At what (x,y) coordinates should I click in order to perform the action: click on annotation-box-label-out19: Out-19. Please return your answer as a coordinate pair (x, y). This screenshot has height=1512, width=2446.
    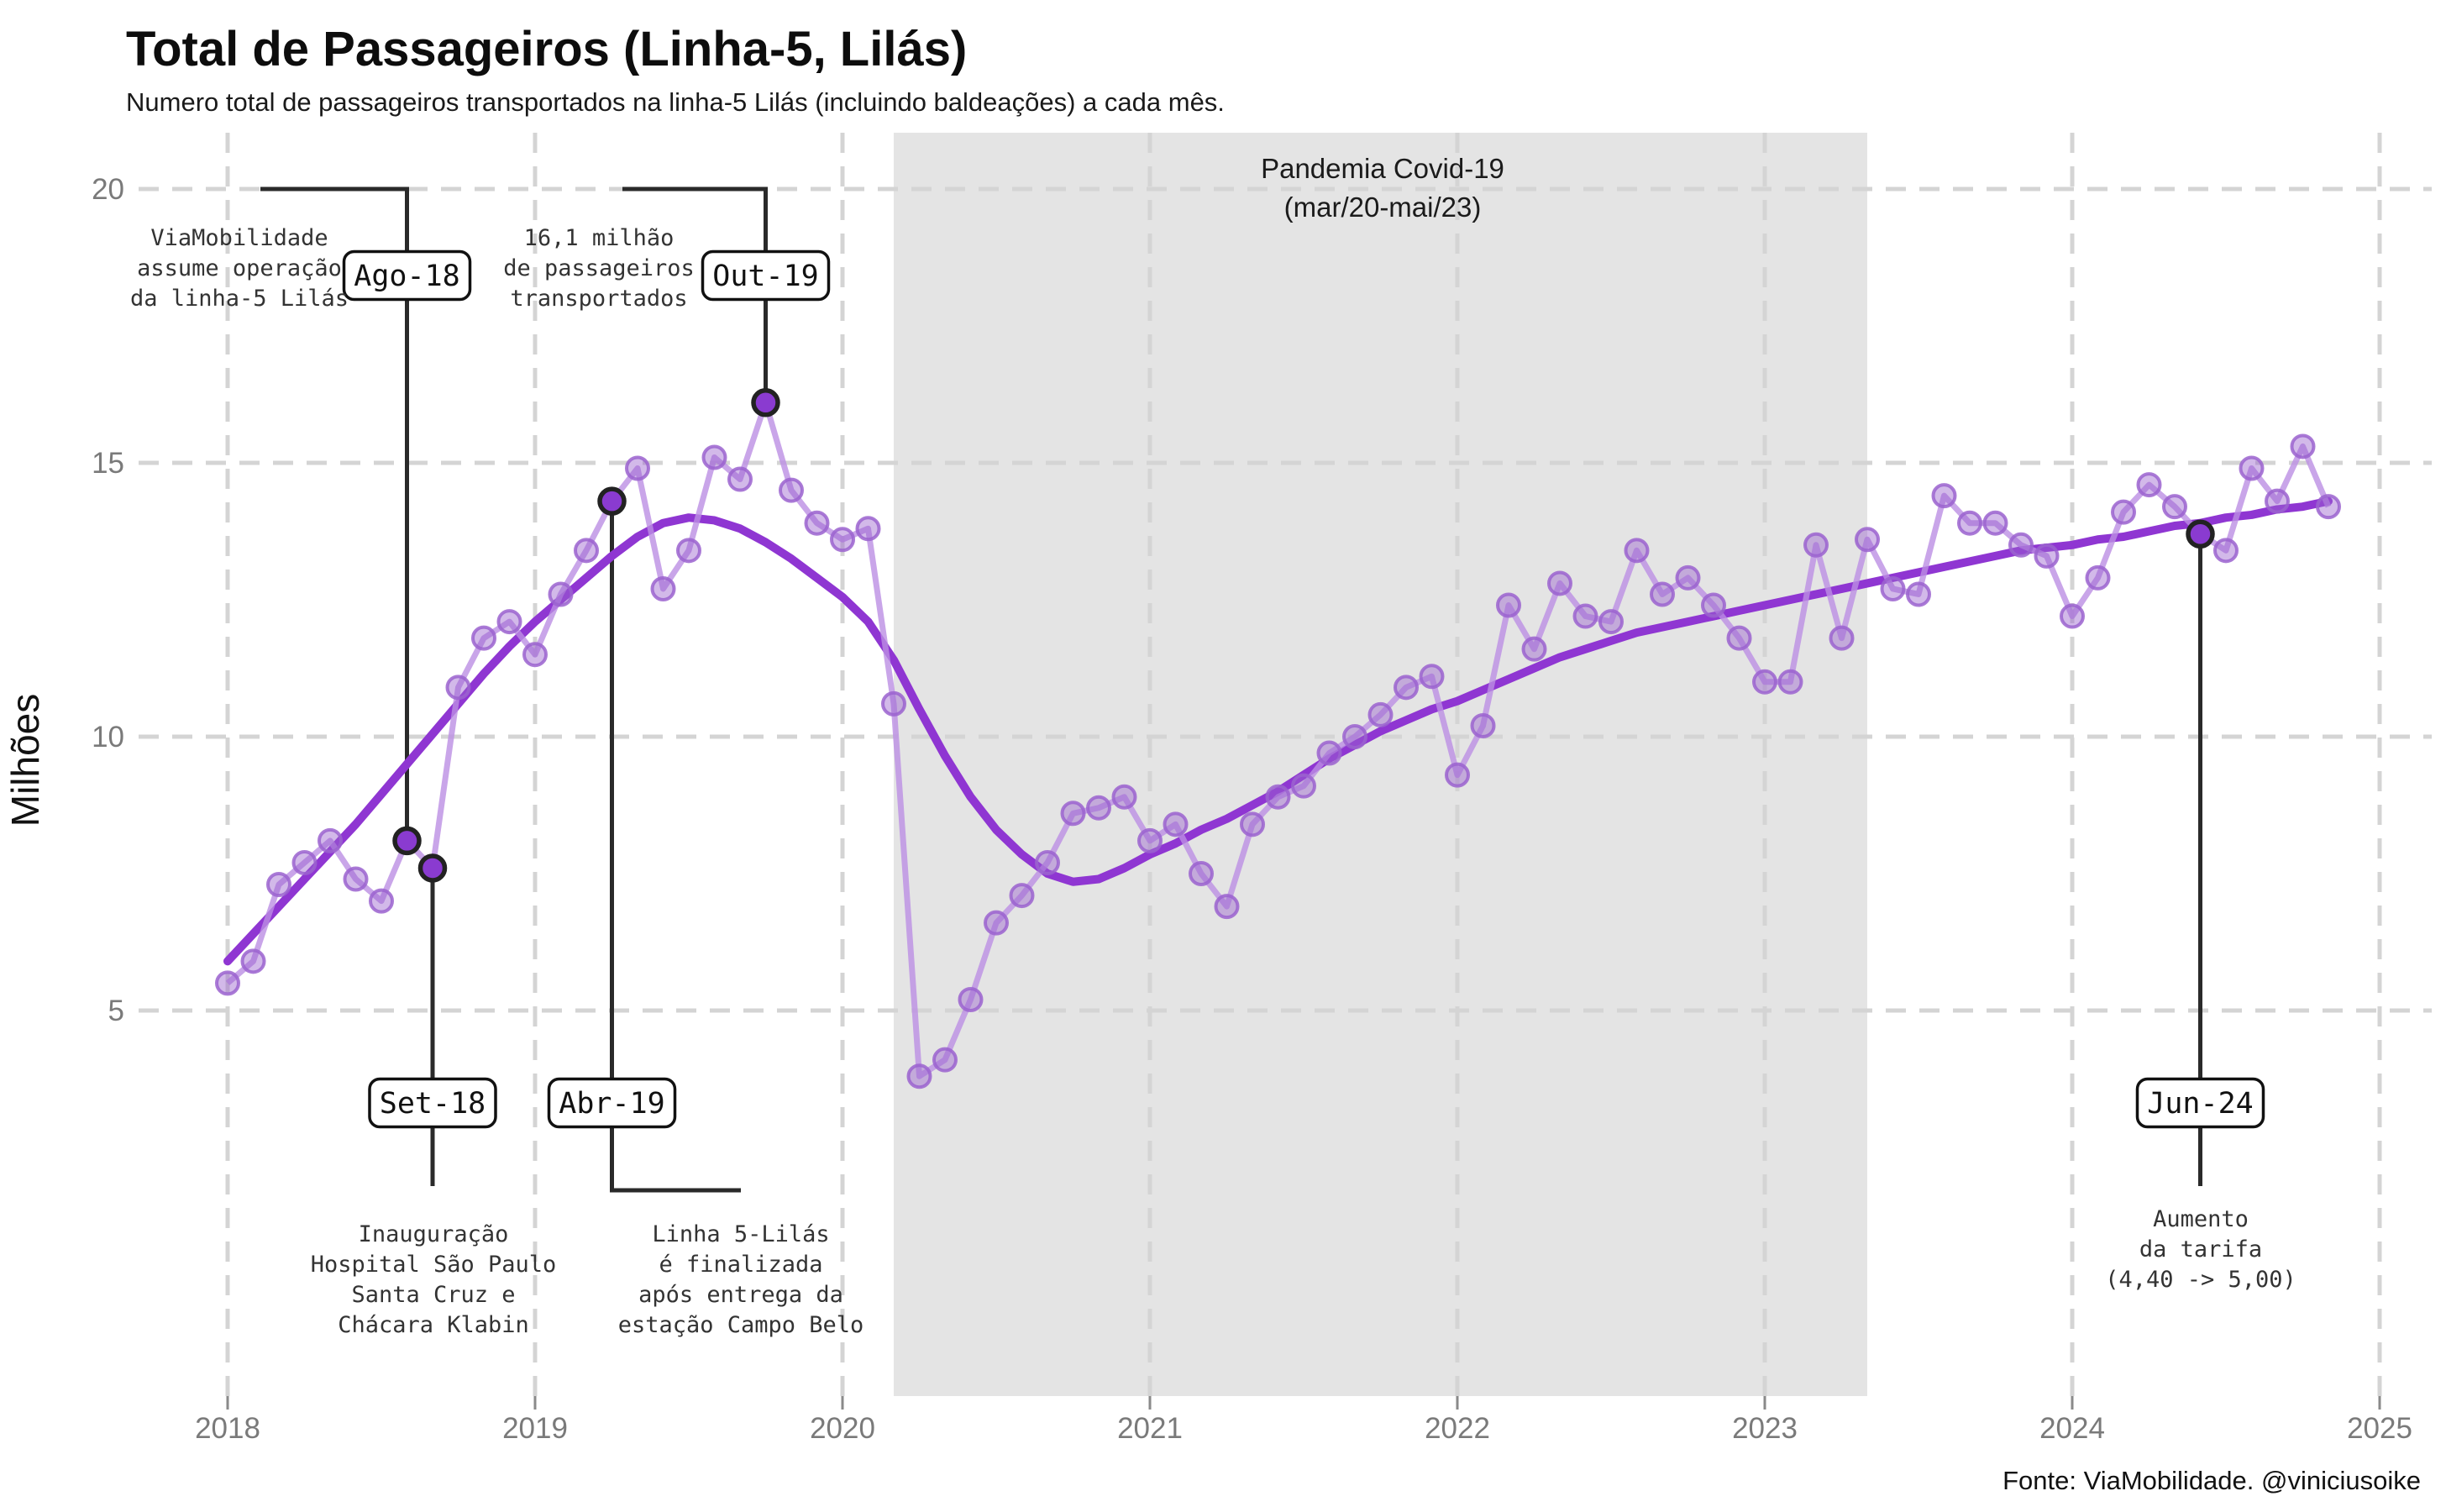
    Looking at the image, I should click on (765, 276).